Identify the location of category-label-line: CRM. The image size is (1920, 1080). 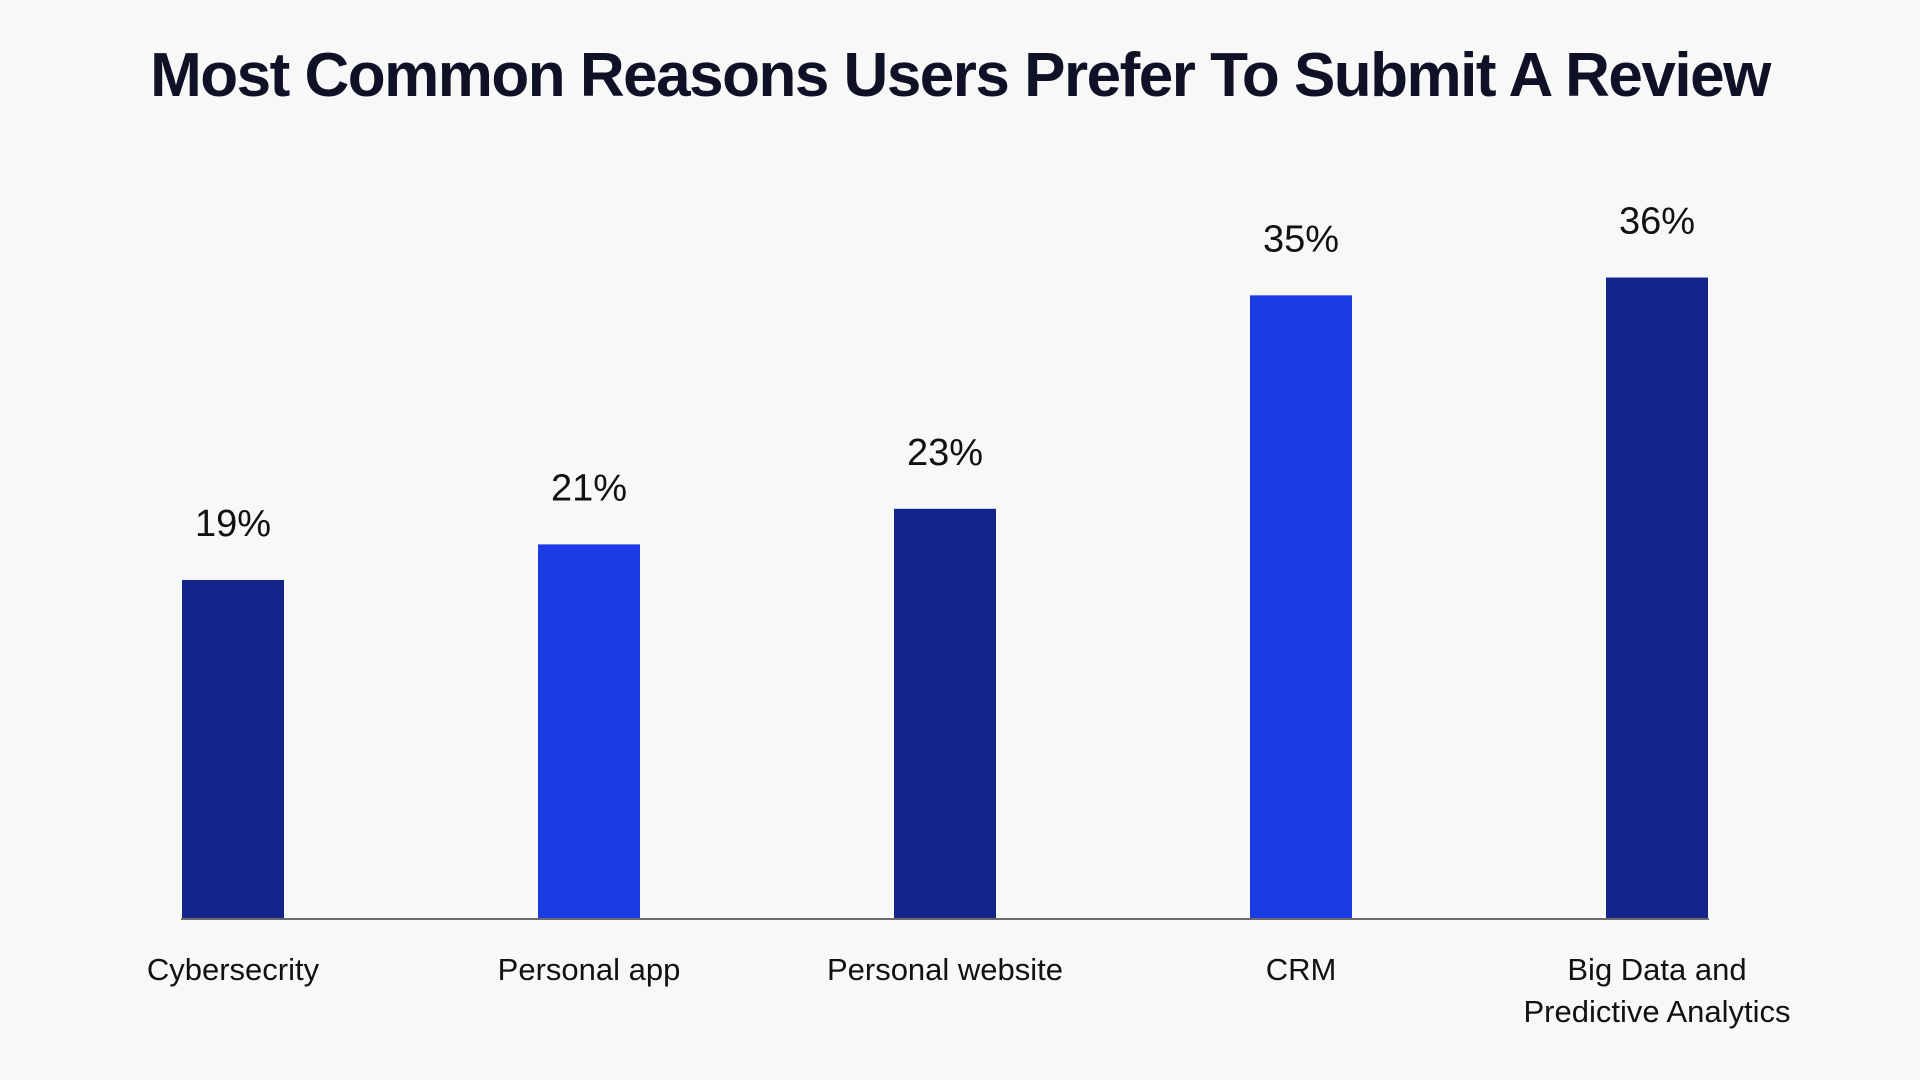
(1301, 969).